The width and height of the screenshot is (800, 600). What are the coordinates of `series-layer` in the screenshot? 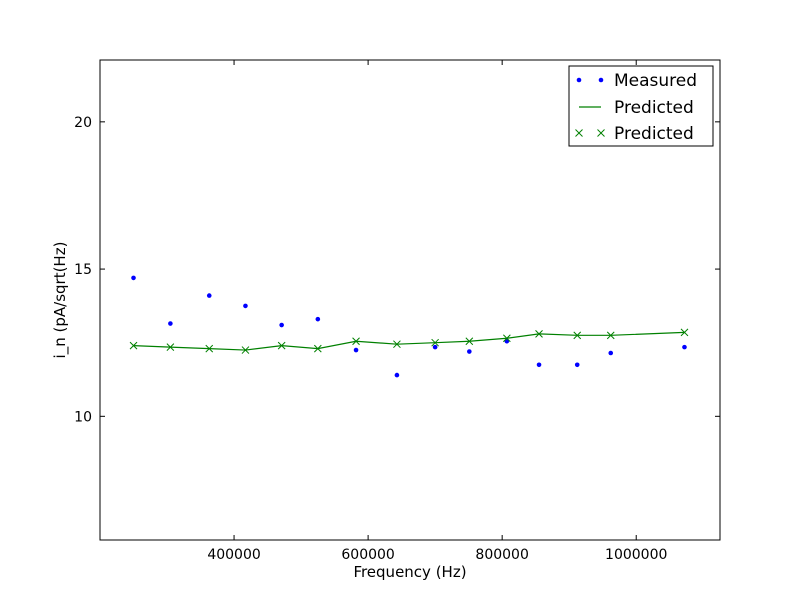 It's located at (409, 326).